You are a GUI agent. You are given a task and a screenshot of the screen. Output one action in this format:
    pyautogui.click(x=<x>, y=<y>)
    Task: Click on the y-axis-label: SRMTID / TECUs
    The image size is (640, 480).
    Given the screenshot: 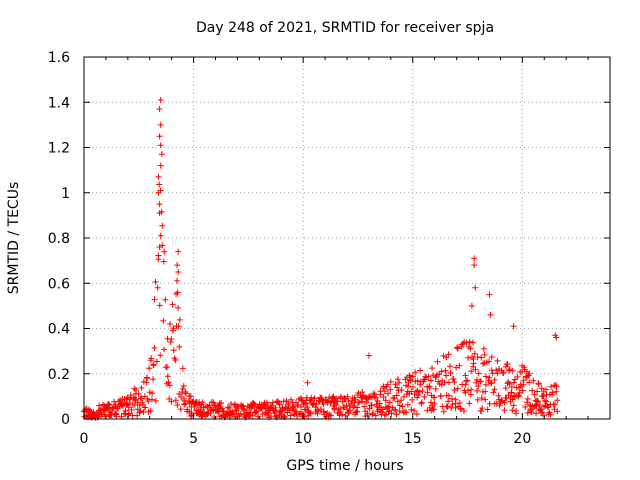 What is the action you would take?
    pyautogui.click(x=14, y=238)
    